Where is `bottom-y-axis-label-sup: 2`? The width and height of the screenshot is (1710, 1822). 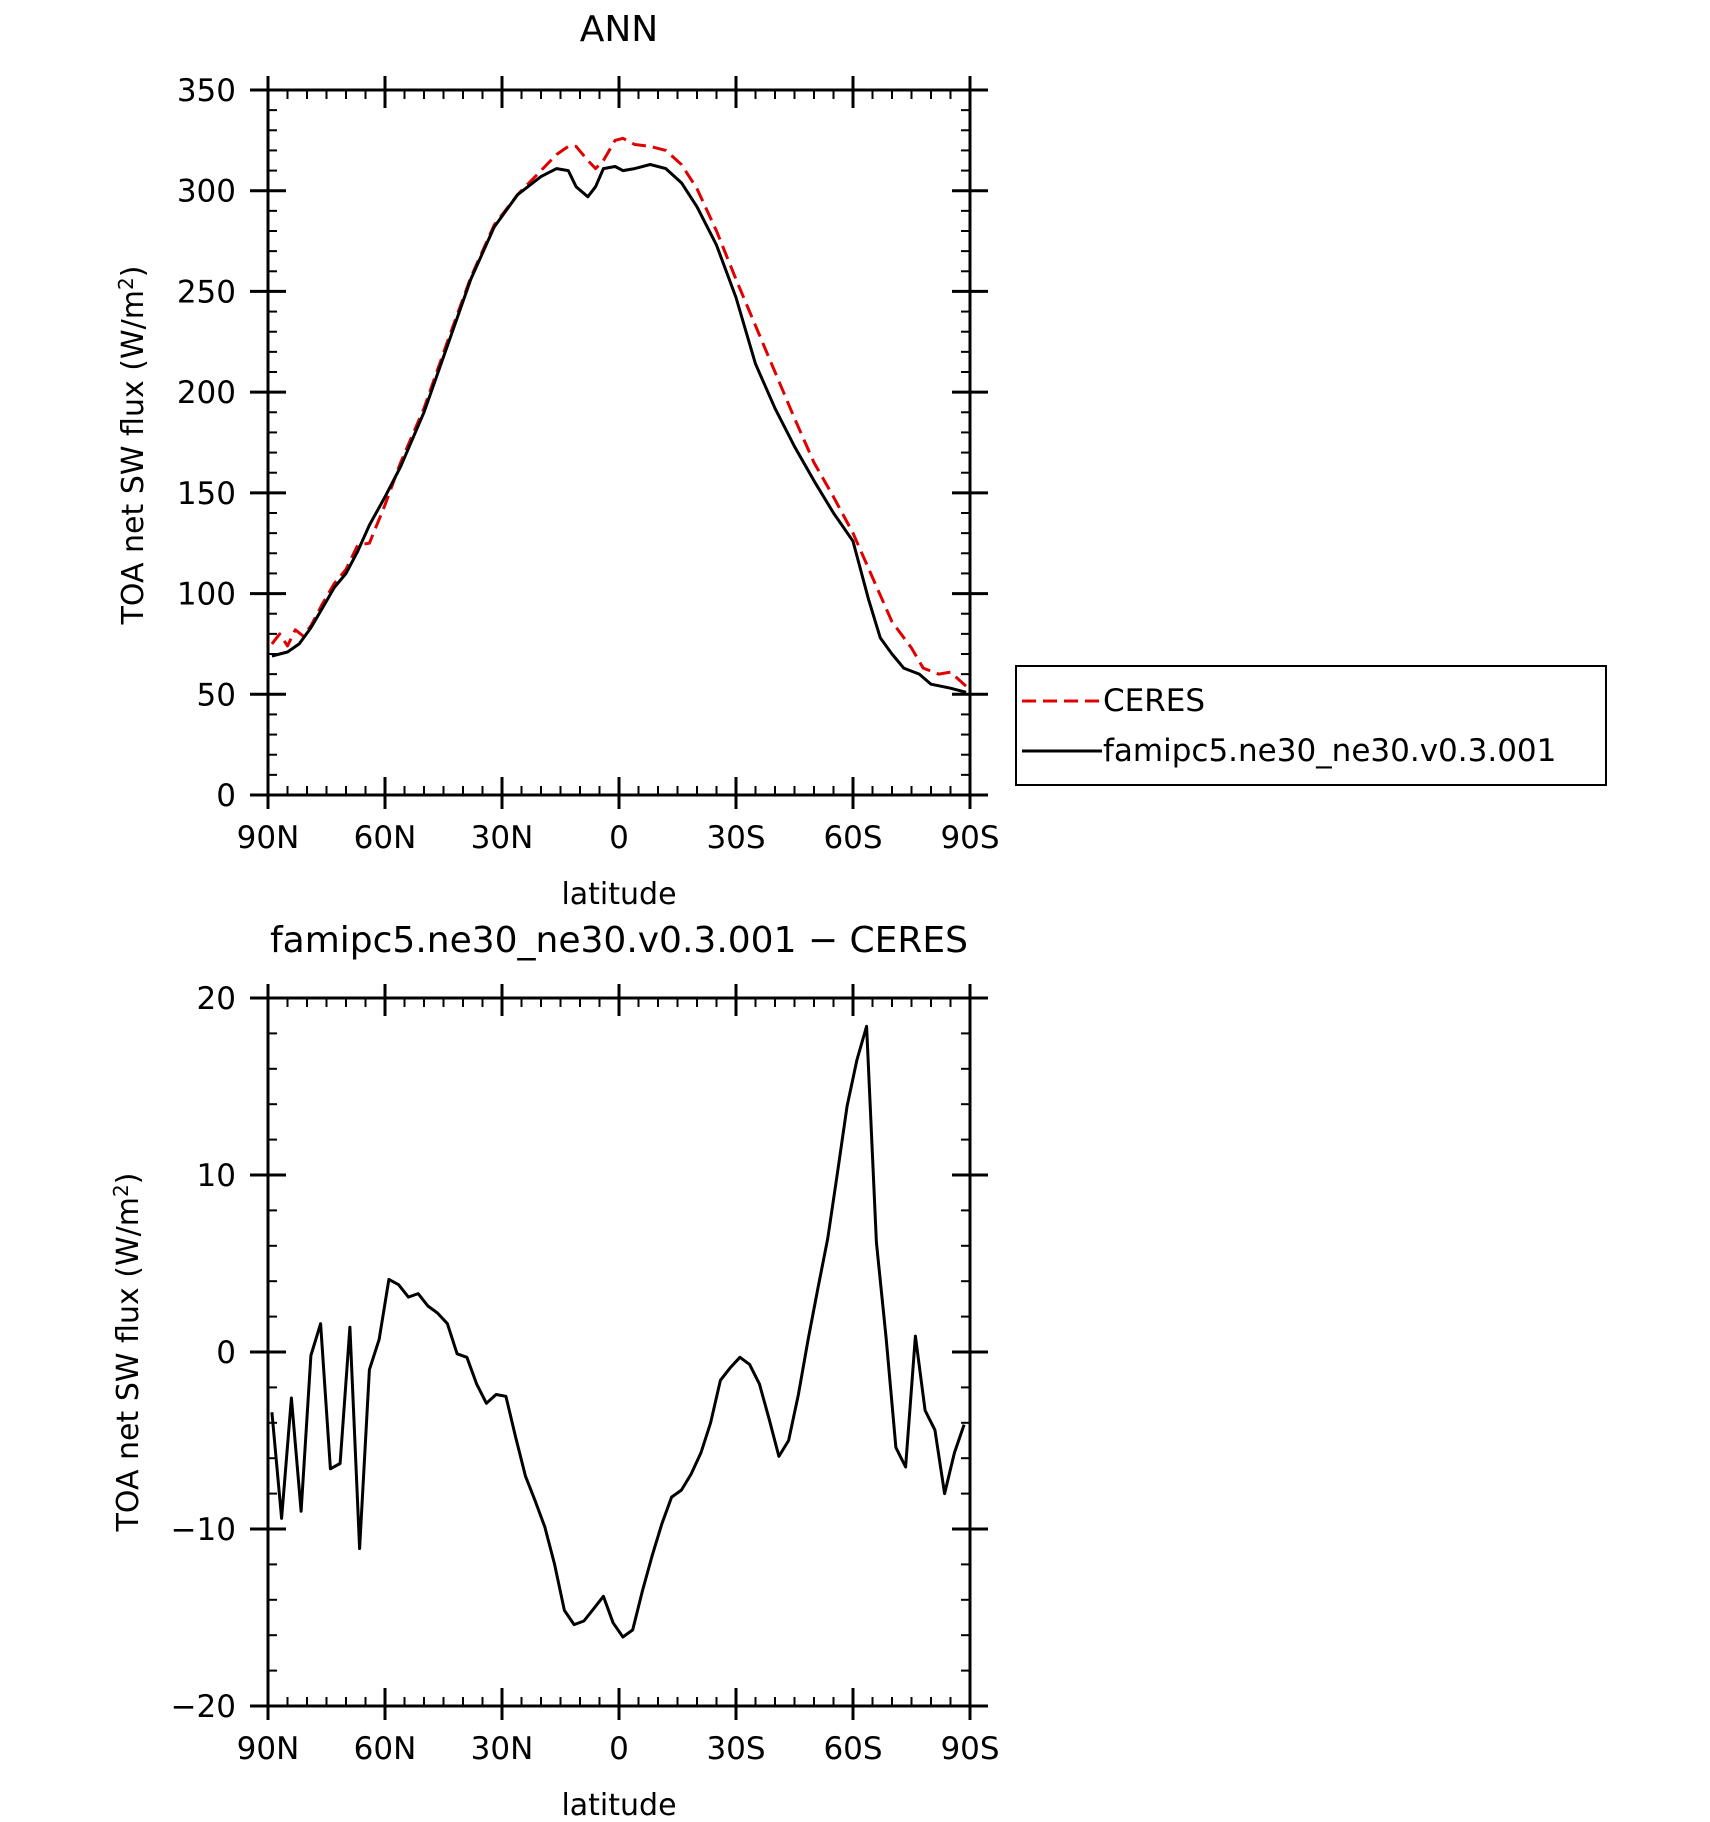 bottom-y-axis-label-sup: 2 is located at coordinates (121, 1190).